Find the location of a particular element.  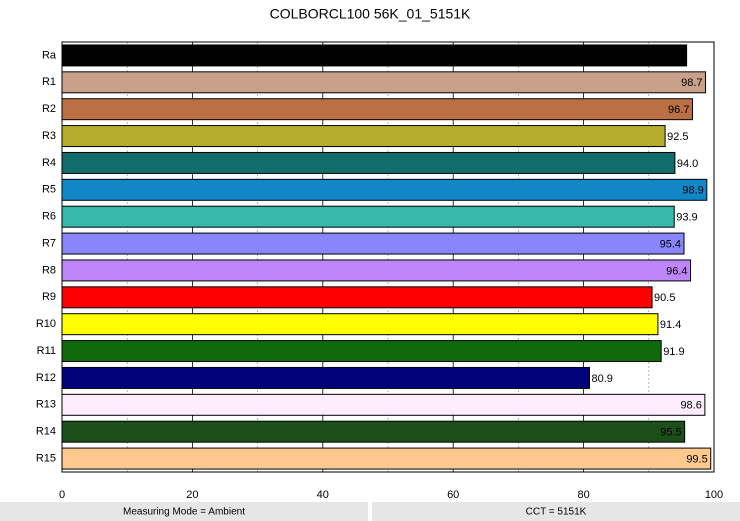

value-label: 98.7 is located at coordinates (691, 83).